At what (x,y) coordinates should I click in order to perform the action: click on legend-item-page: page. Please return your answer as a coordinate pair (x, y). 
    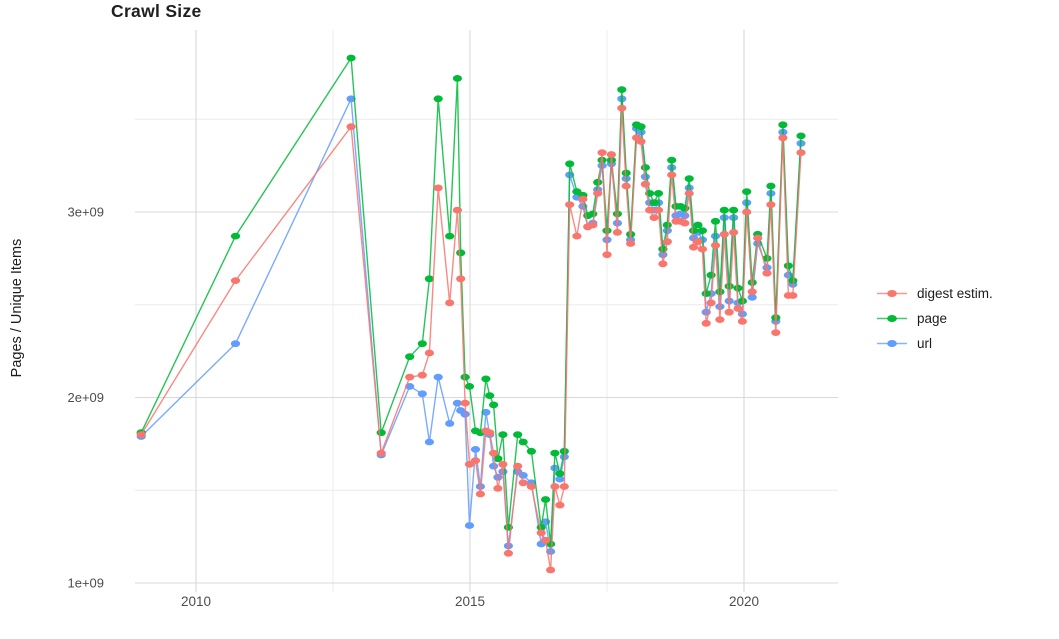
    Looking at the image, I should click on (934, 318).